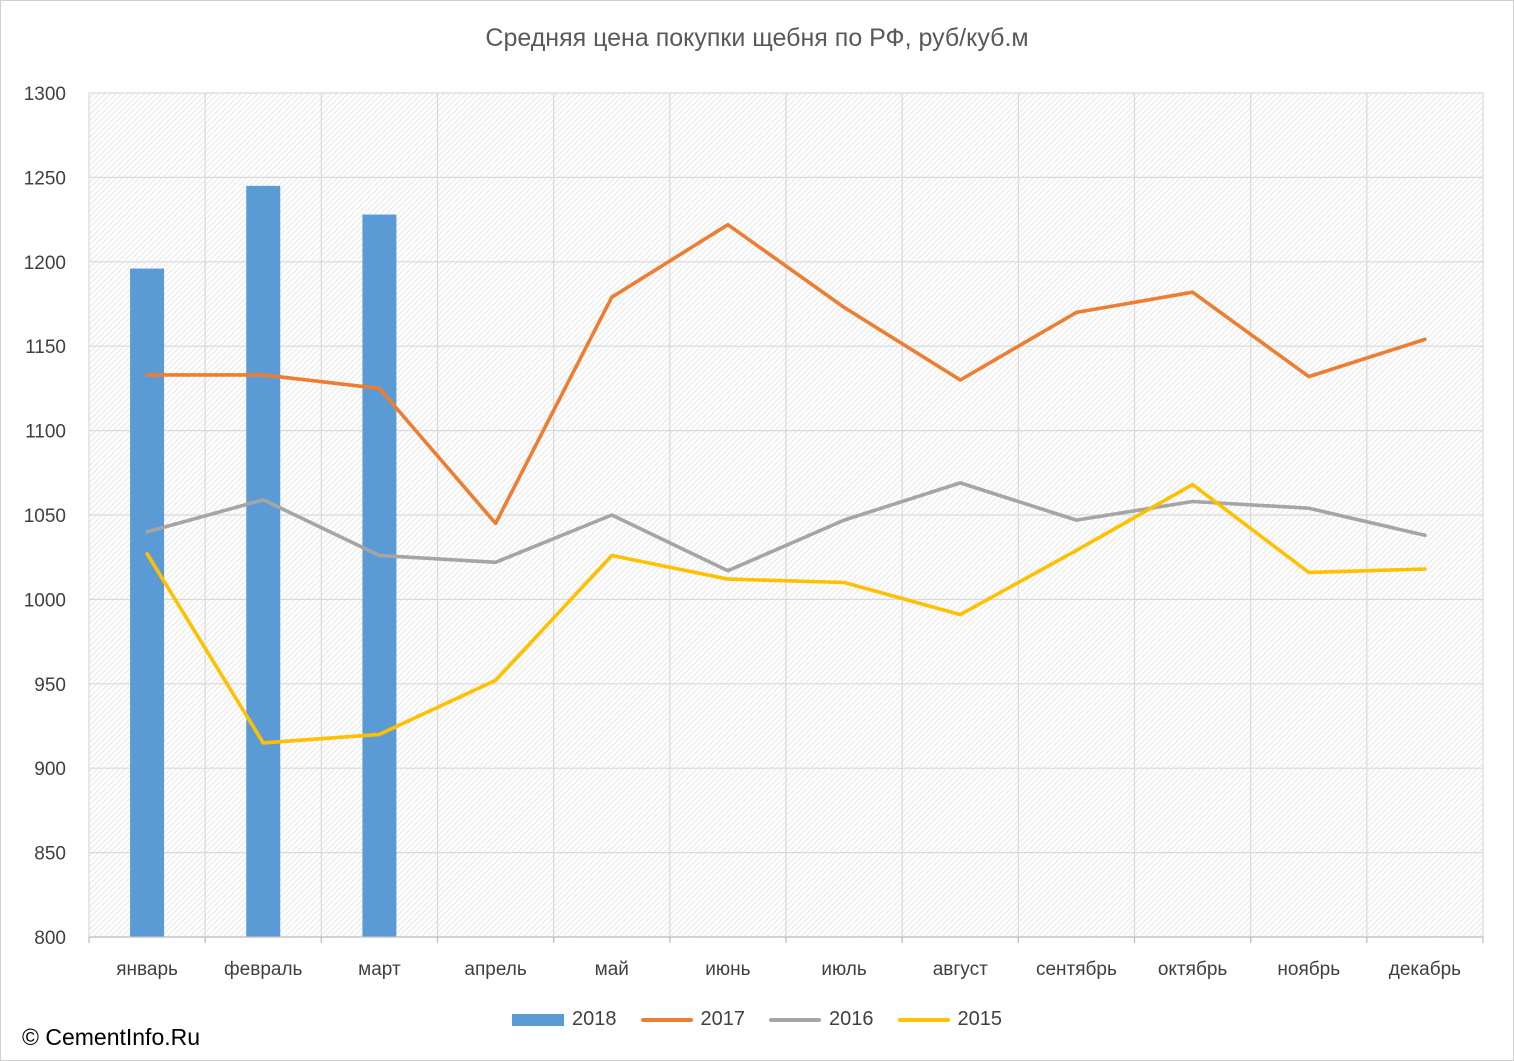  I want to click on y-tick-label: 1200, so click(45, 263).